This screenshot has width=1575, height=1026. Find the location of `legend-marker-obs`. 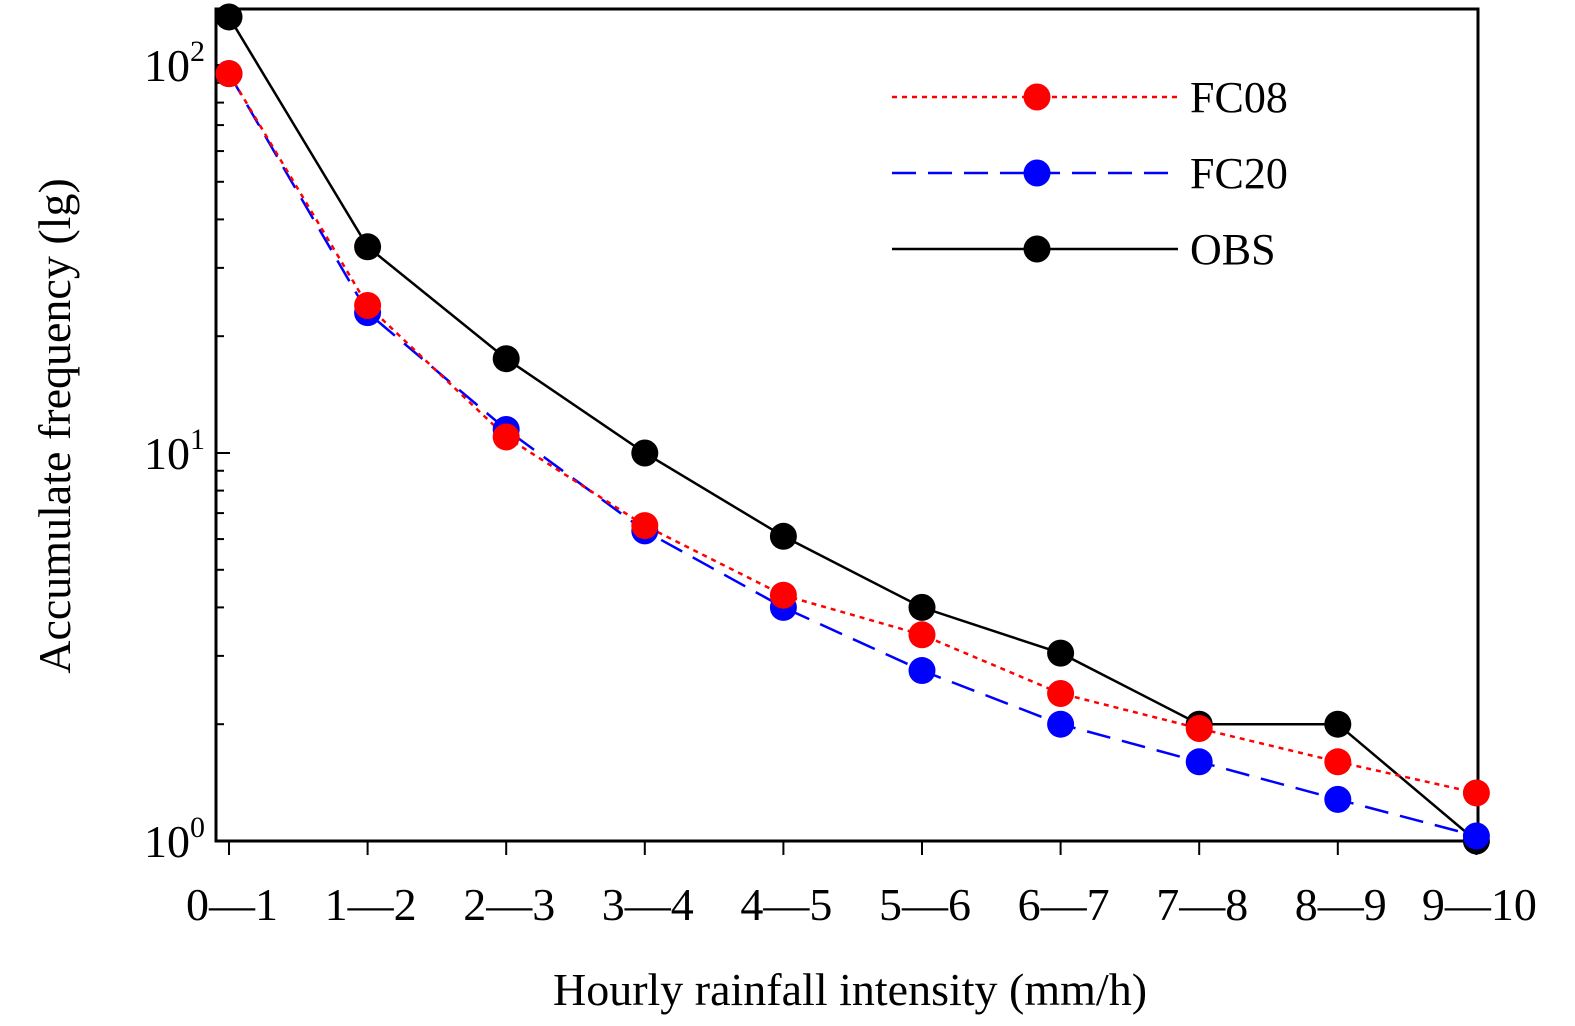

legend-marker-obs is located at coordinates (1037, 249).